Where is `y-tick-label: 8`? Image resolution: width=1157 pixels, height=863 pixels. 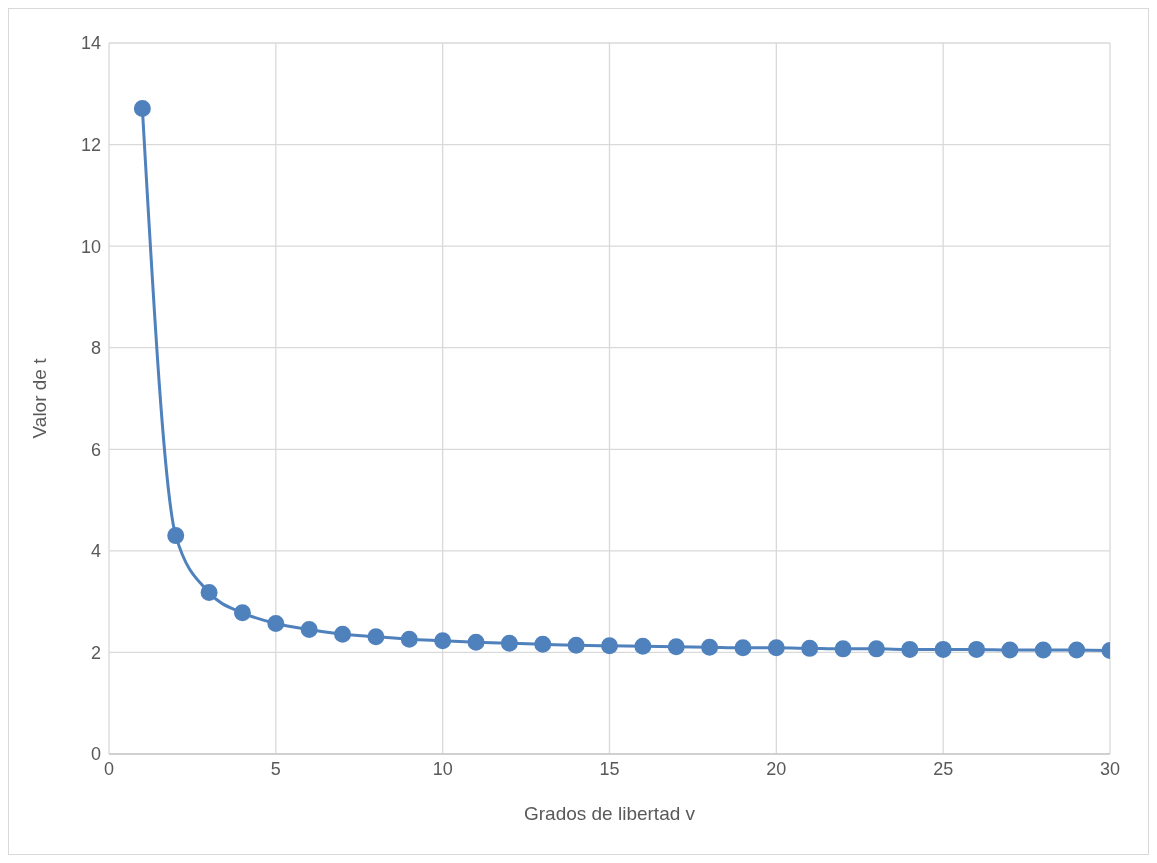 y-tick-label: 8 is located at coordinates (95, 348).